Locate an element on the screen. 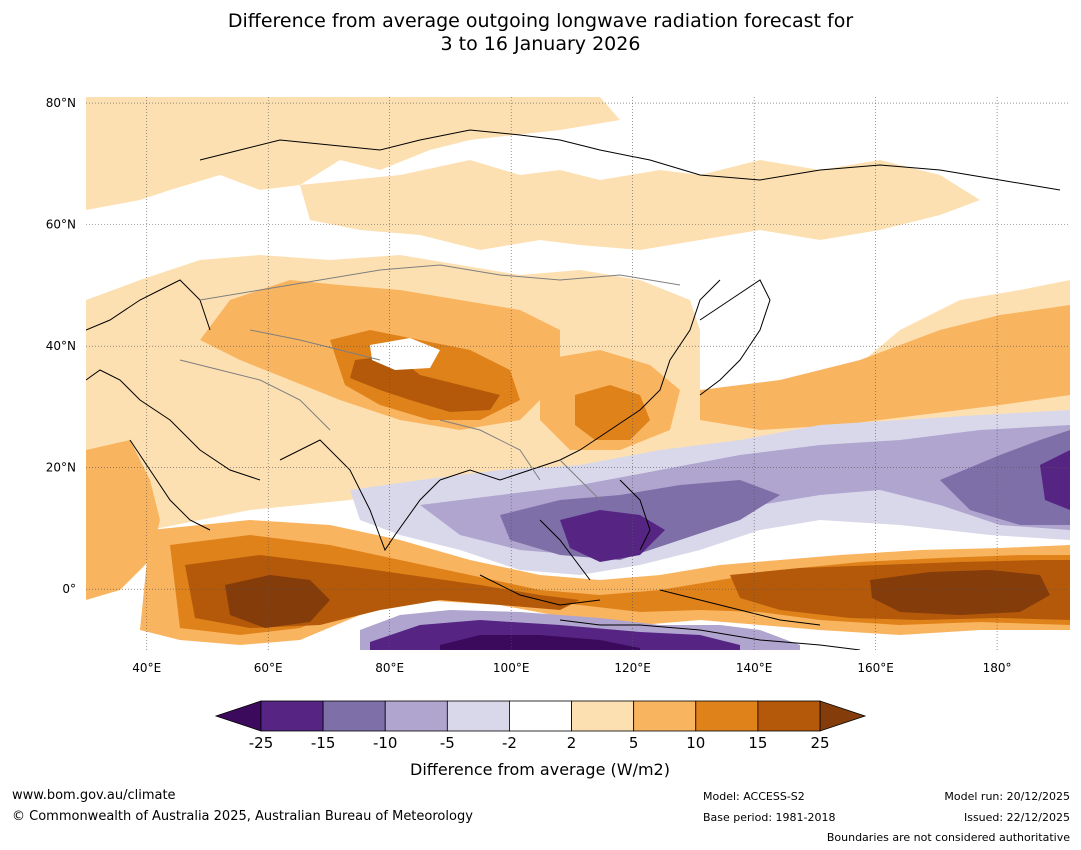 Image resolution: width=1081 pixels, height=850 pixels. colorbar-tick-label: 25 is located at coordinates (819, 743).